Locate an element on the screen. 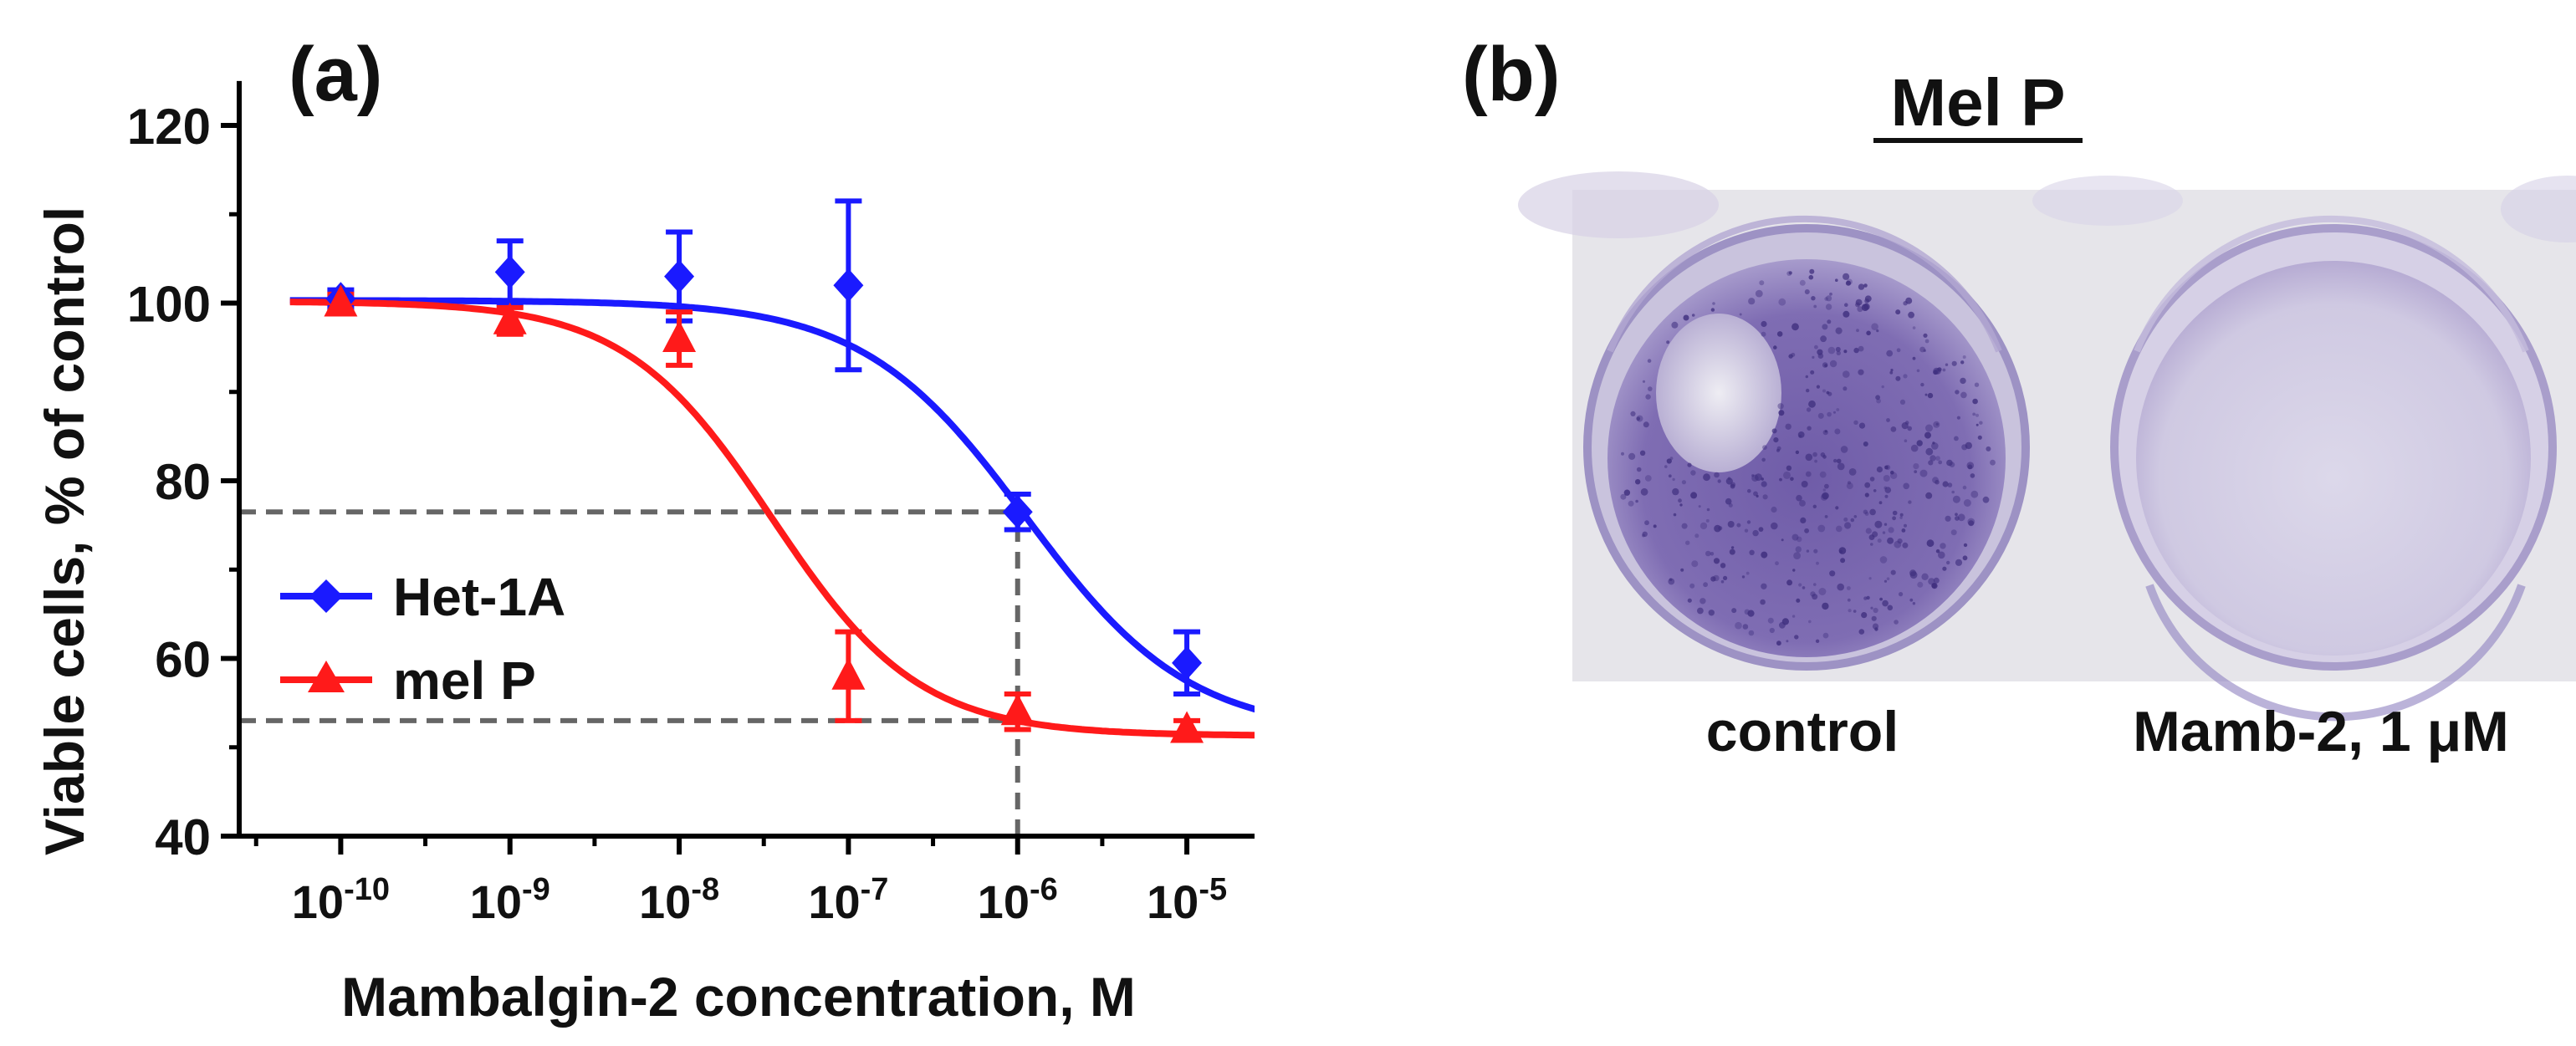 Image resolution: width=2576 pixels, height=1046 pixels. x-axis-title: Mambalgin-2 concentration, M is located at coordinates (738, 997).